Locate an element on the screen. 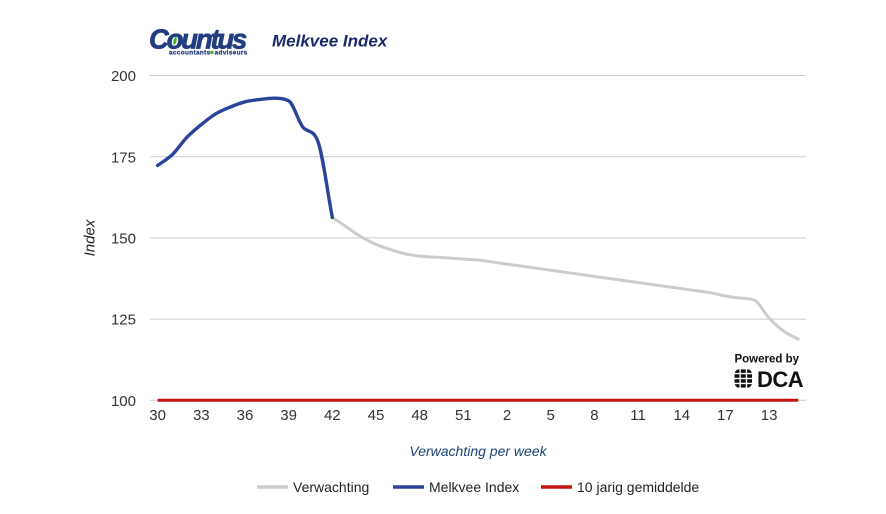 The height and width of the screenshot is (514, 886). svg-text: 8 is located at coordinates (594, 415).